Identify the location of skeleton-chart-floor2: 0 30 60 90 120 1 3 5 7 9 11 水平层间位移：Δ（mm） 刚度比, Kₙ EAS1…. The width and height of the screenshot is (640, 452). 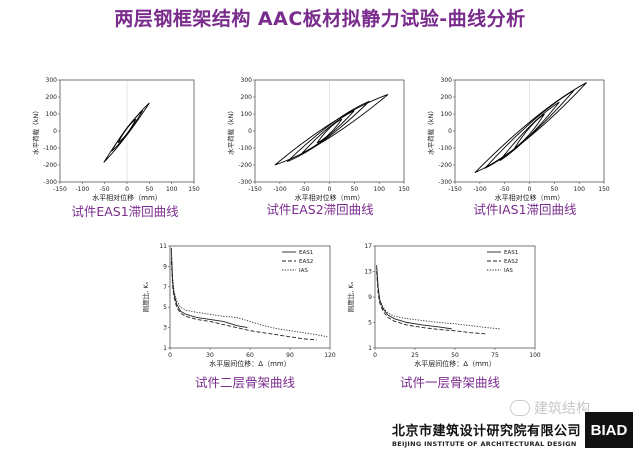
(238, 305).